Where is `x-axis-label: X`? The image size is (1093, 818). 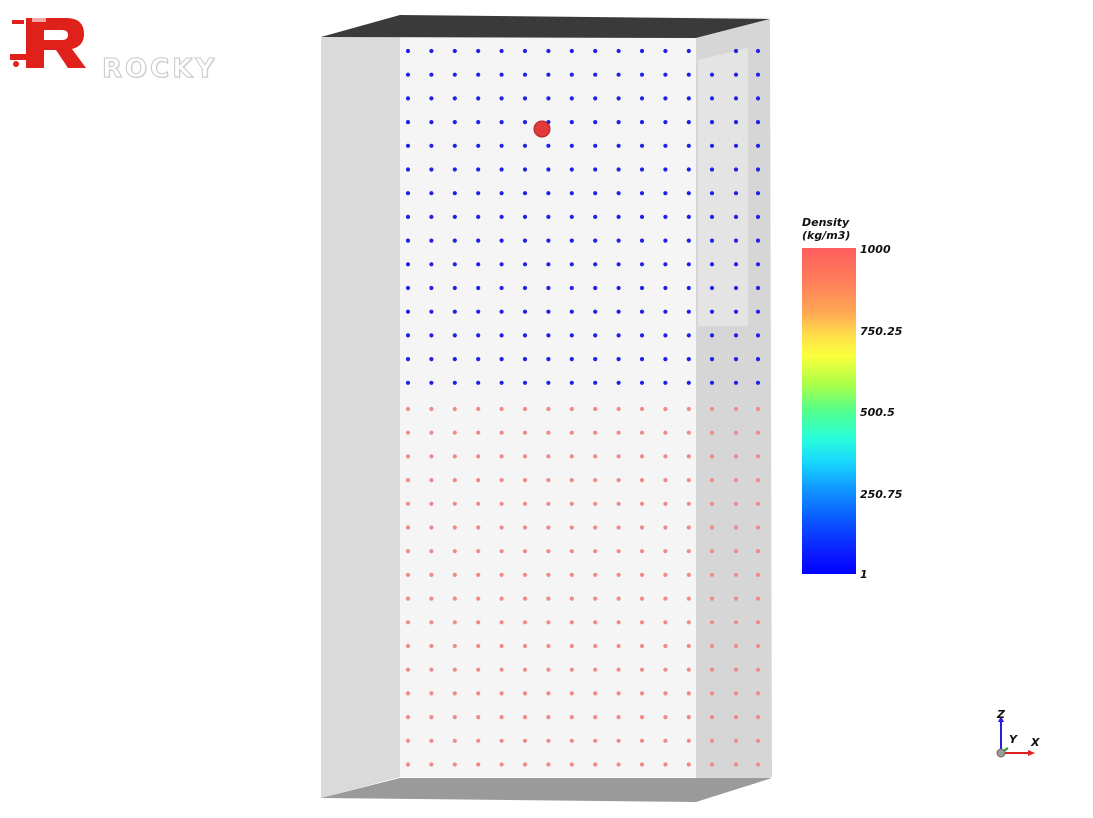 x-axis-label: X is located at coordinates (1035, 742).